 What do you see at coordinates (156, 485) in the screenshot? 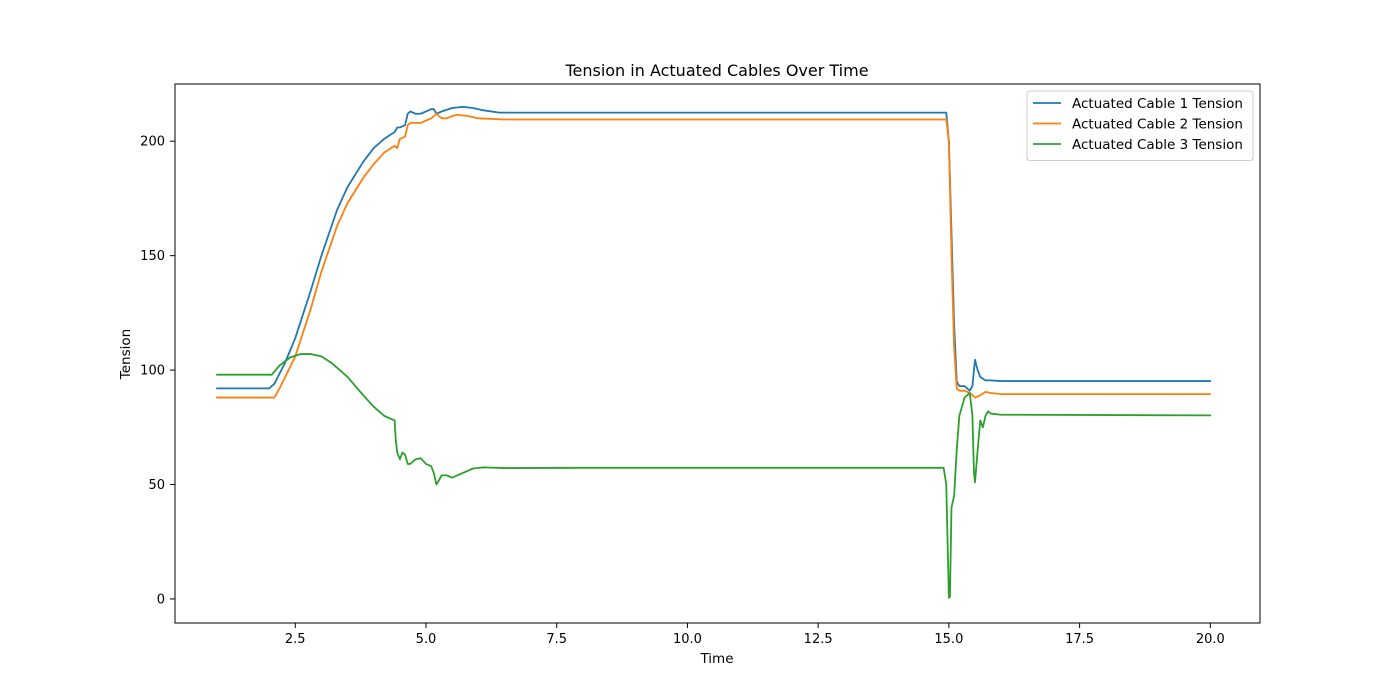
I see `y-tick-label: 50` at bounding box center [156, 485].